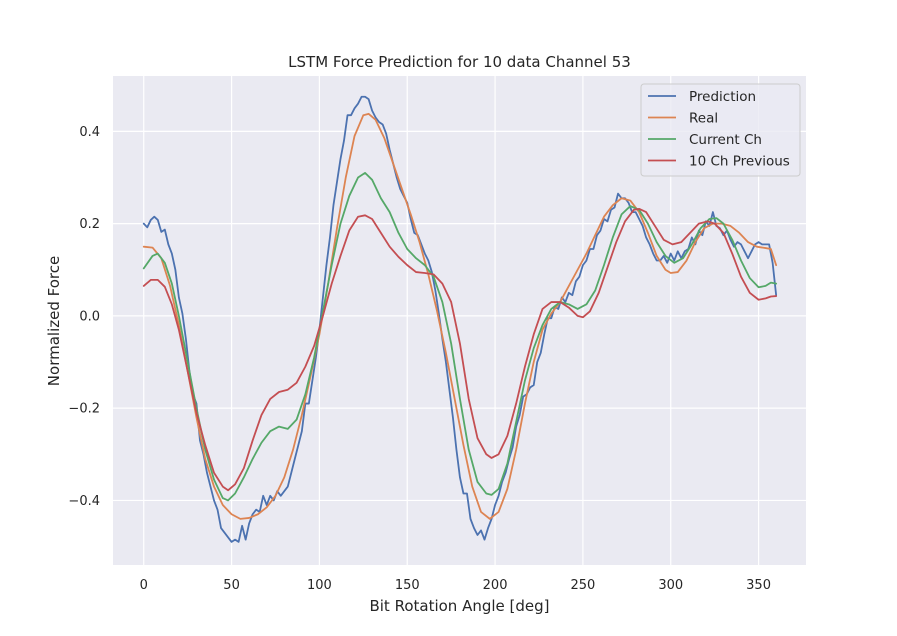 The image size is (897, 636). What do you see at coordinates (459, 606) in the screenshot?
I see `x-axis-label: Bit Rotation Angle [deg]` at bounding box center [459, 606].